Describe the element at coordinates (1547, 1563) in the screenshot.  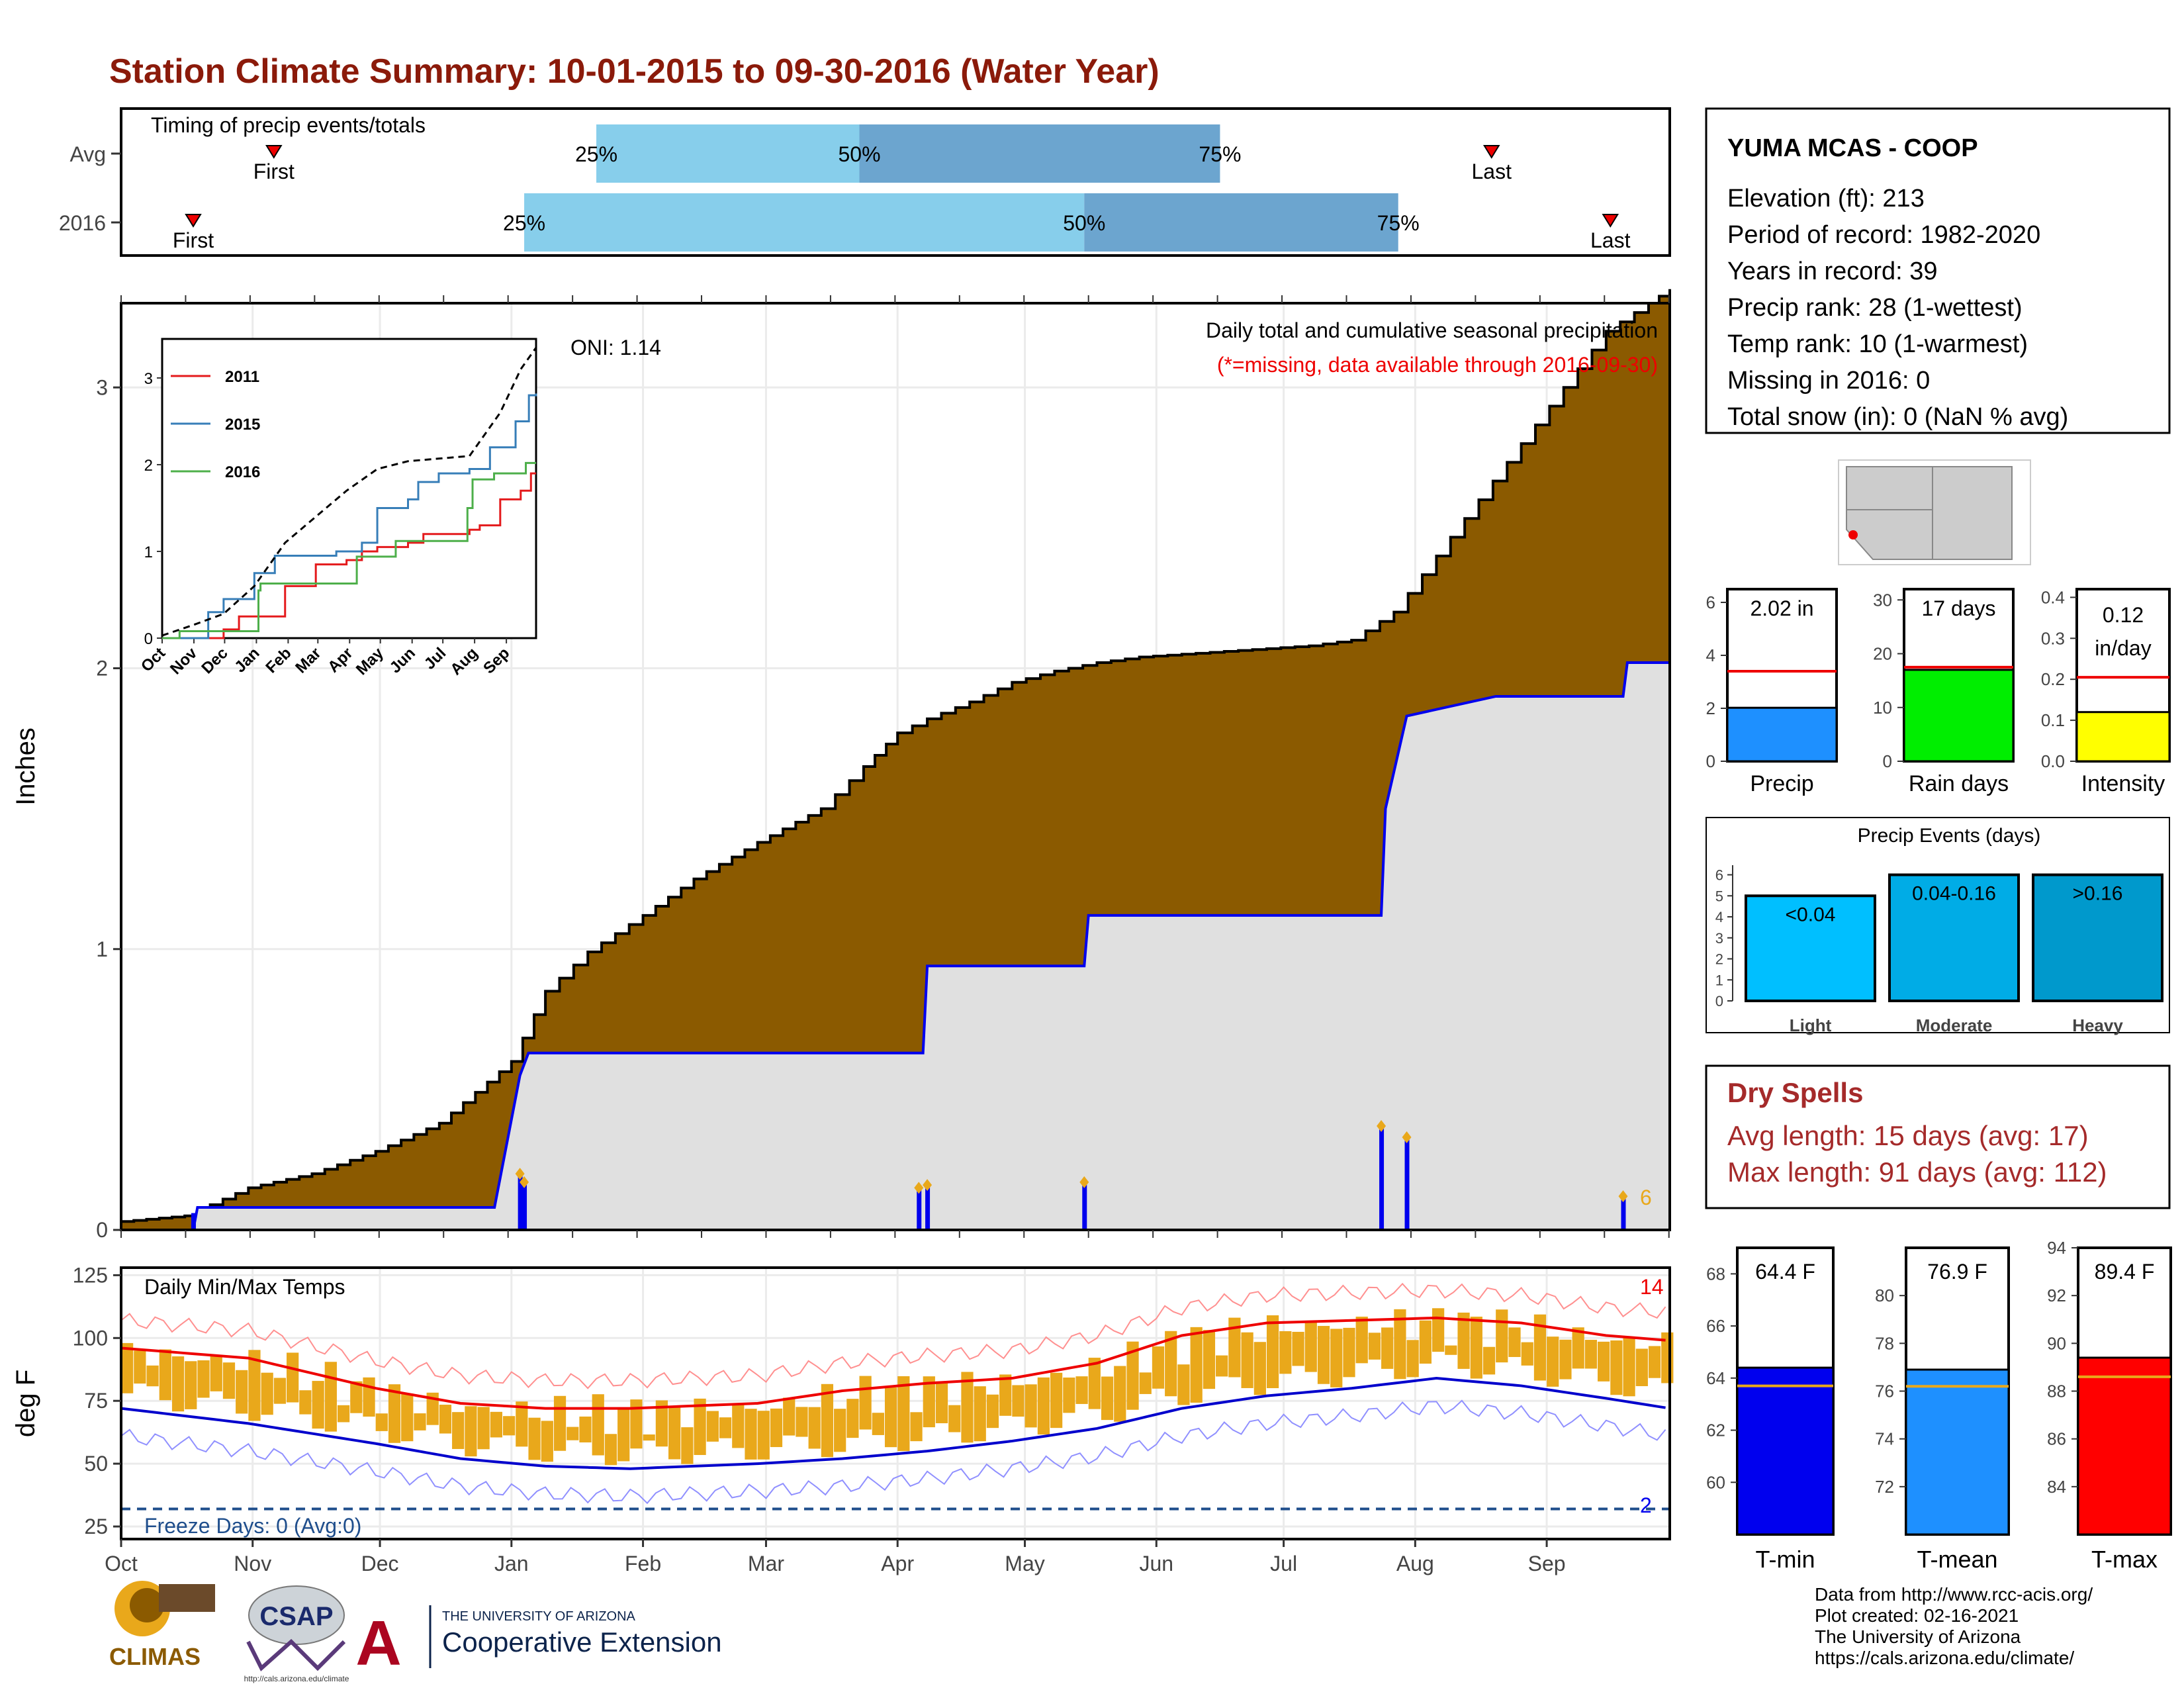
I see `month-label: Sep` at that location.